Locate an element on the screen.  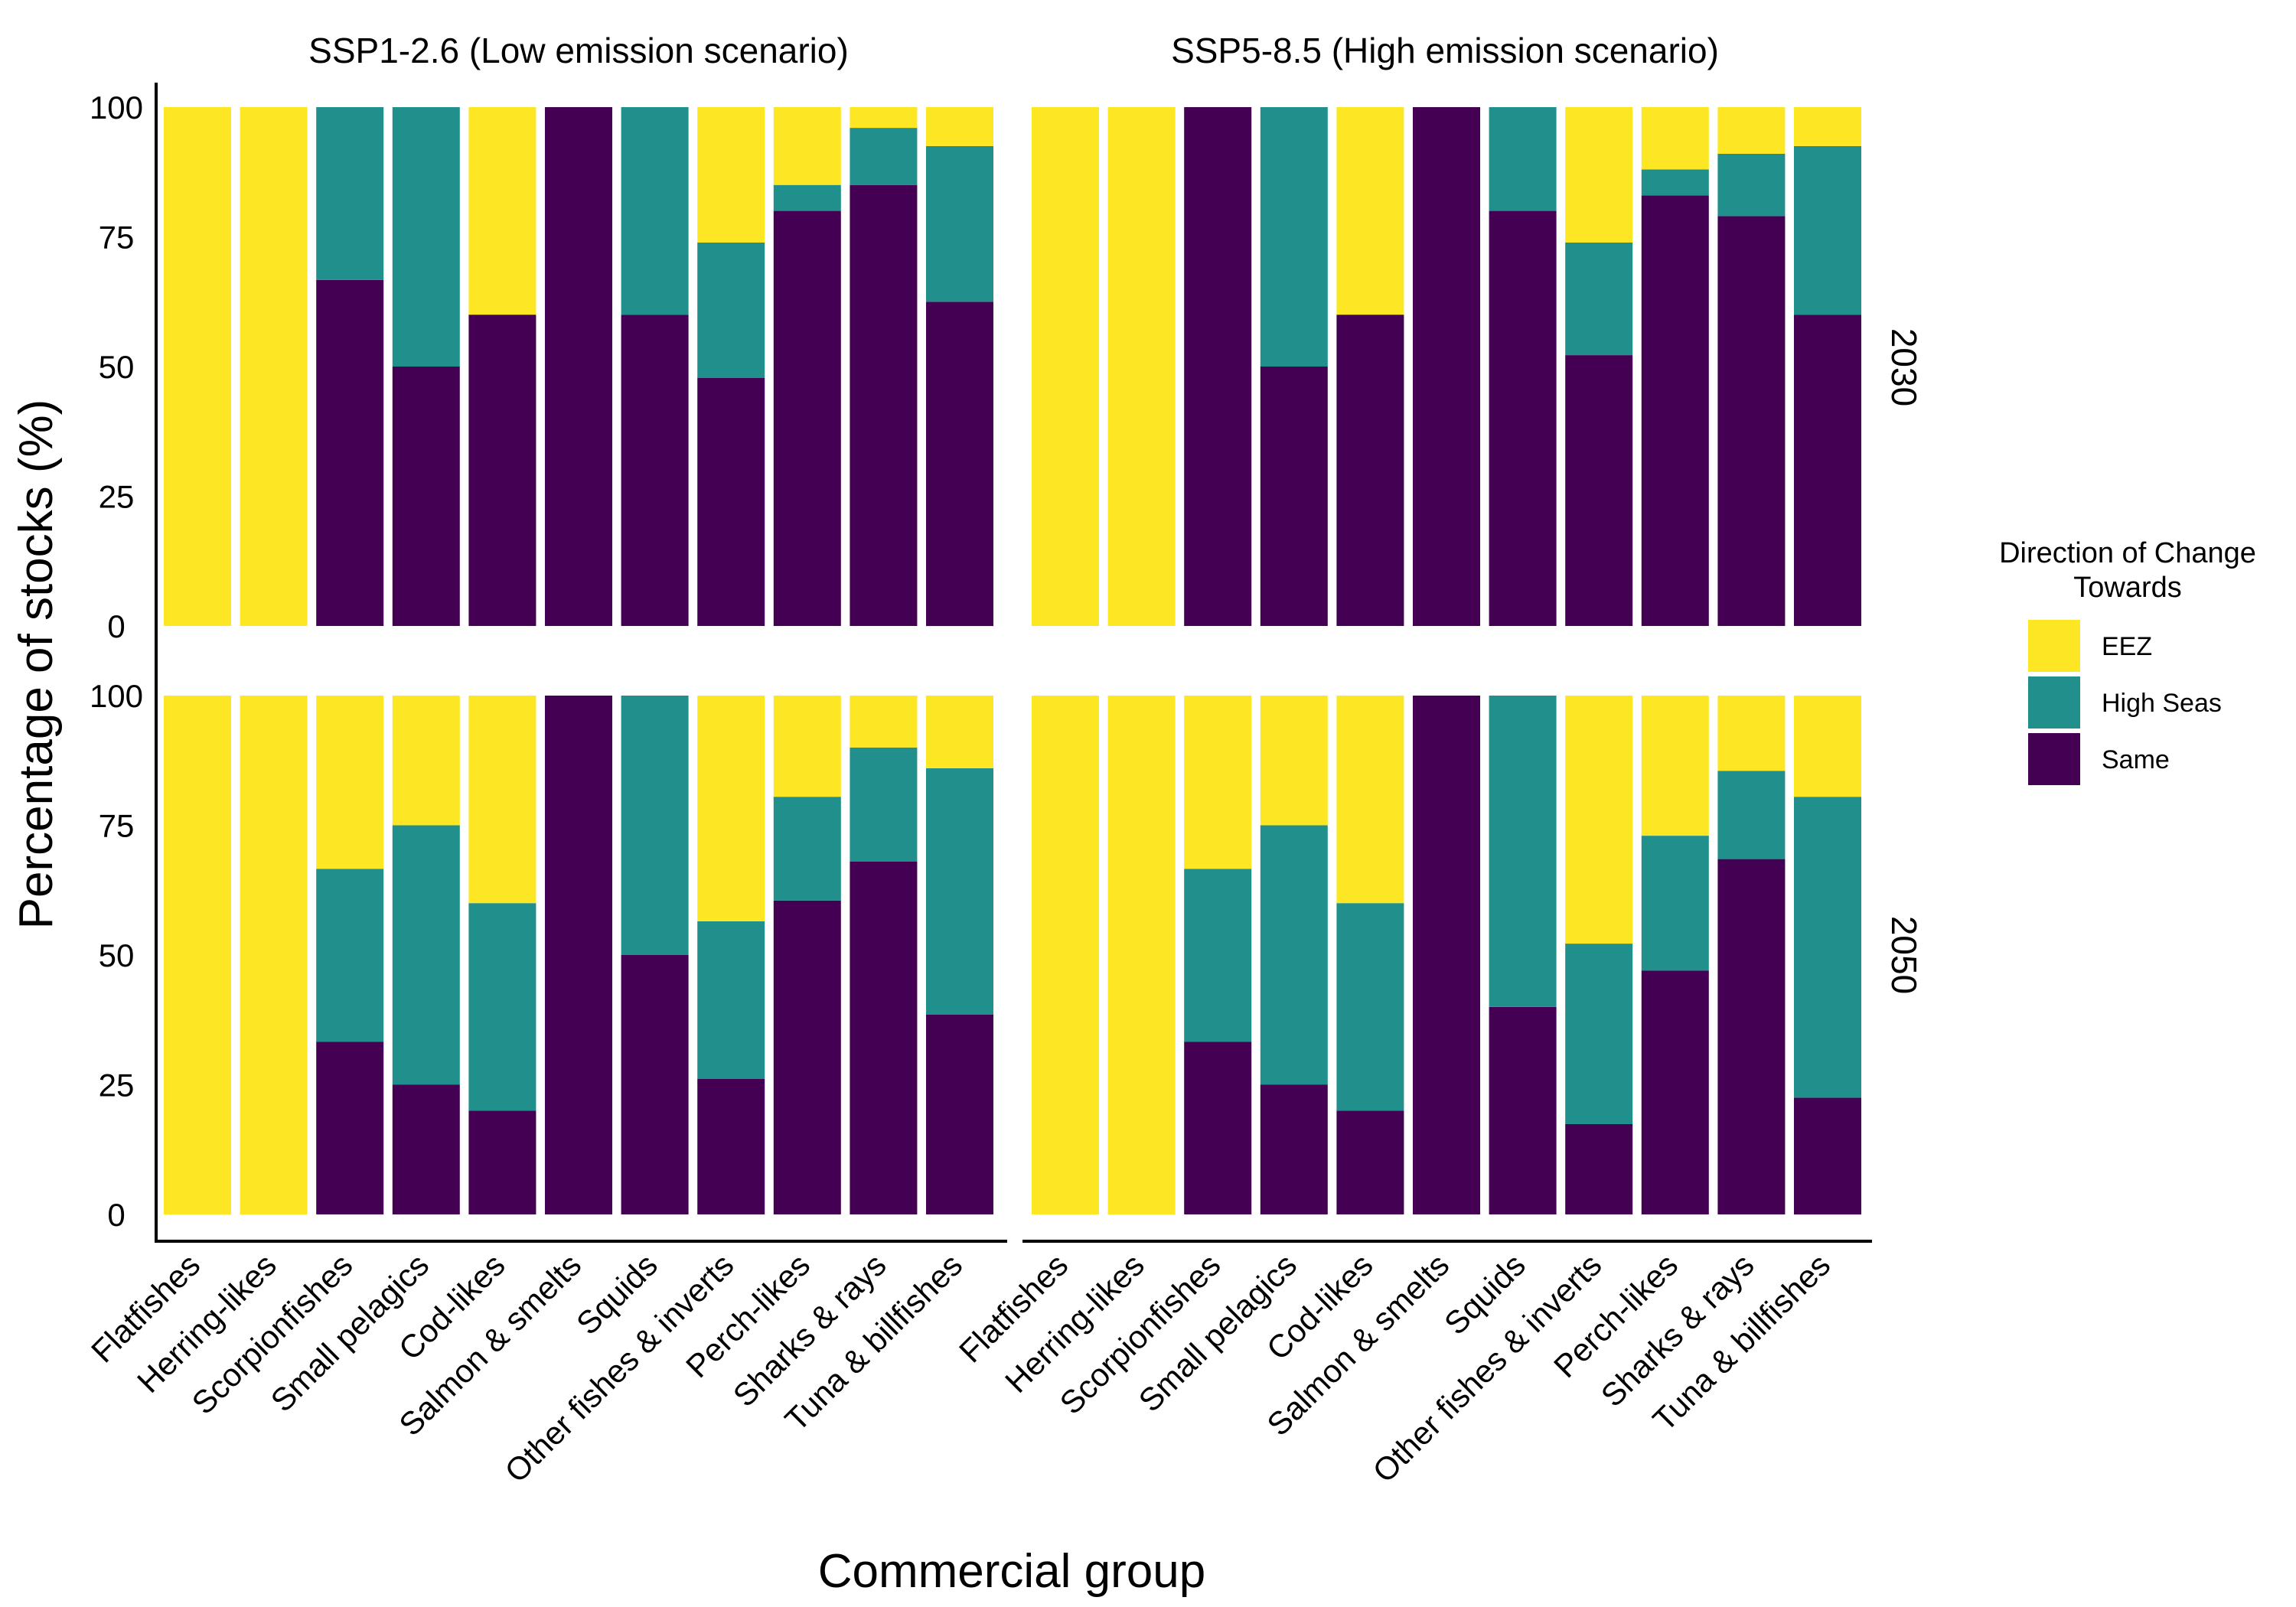
facet-column-label-low: SSP1-2.6 (Low emission scenario) is located at coordinates (578, 50).